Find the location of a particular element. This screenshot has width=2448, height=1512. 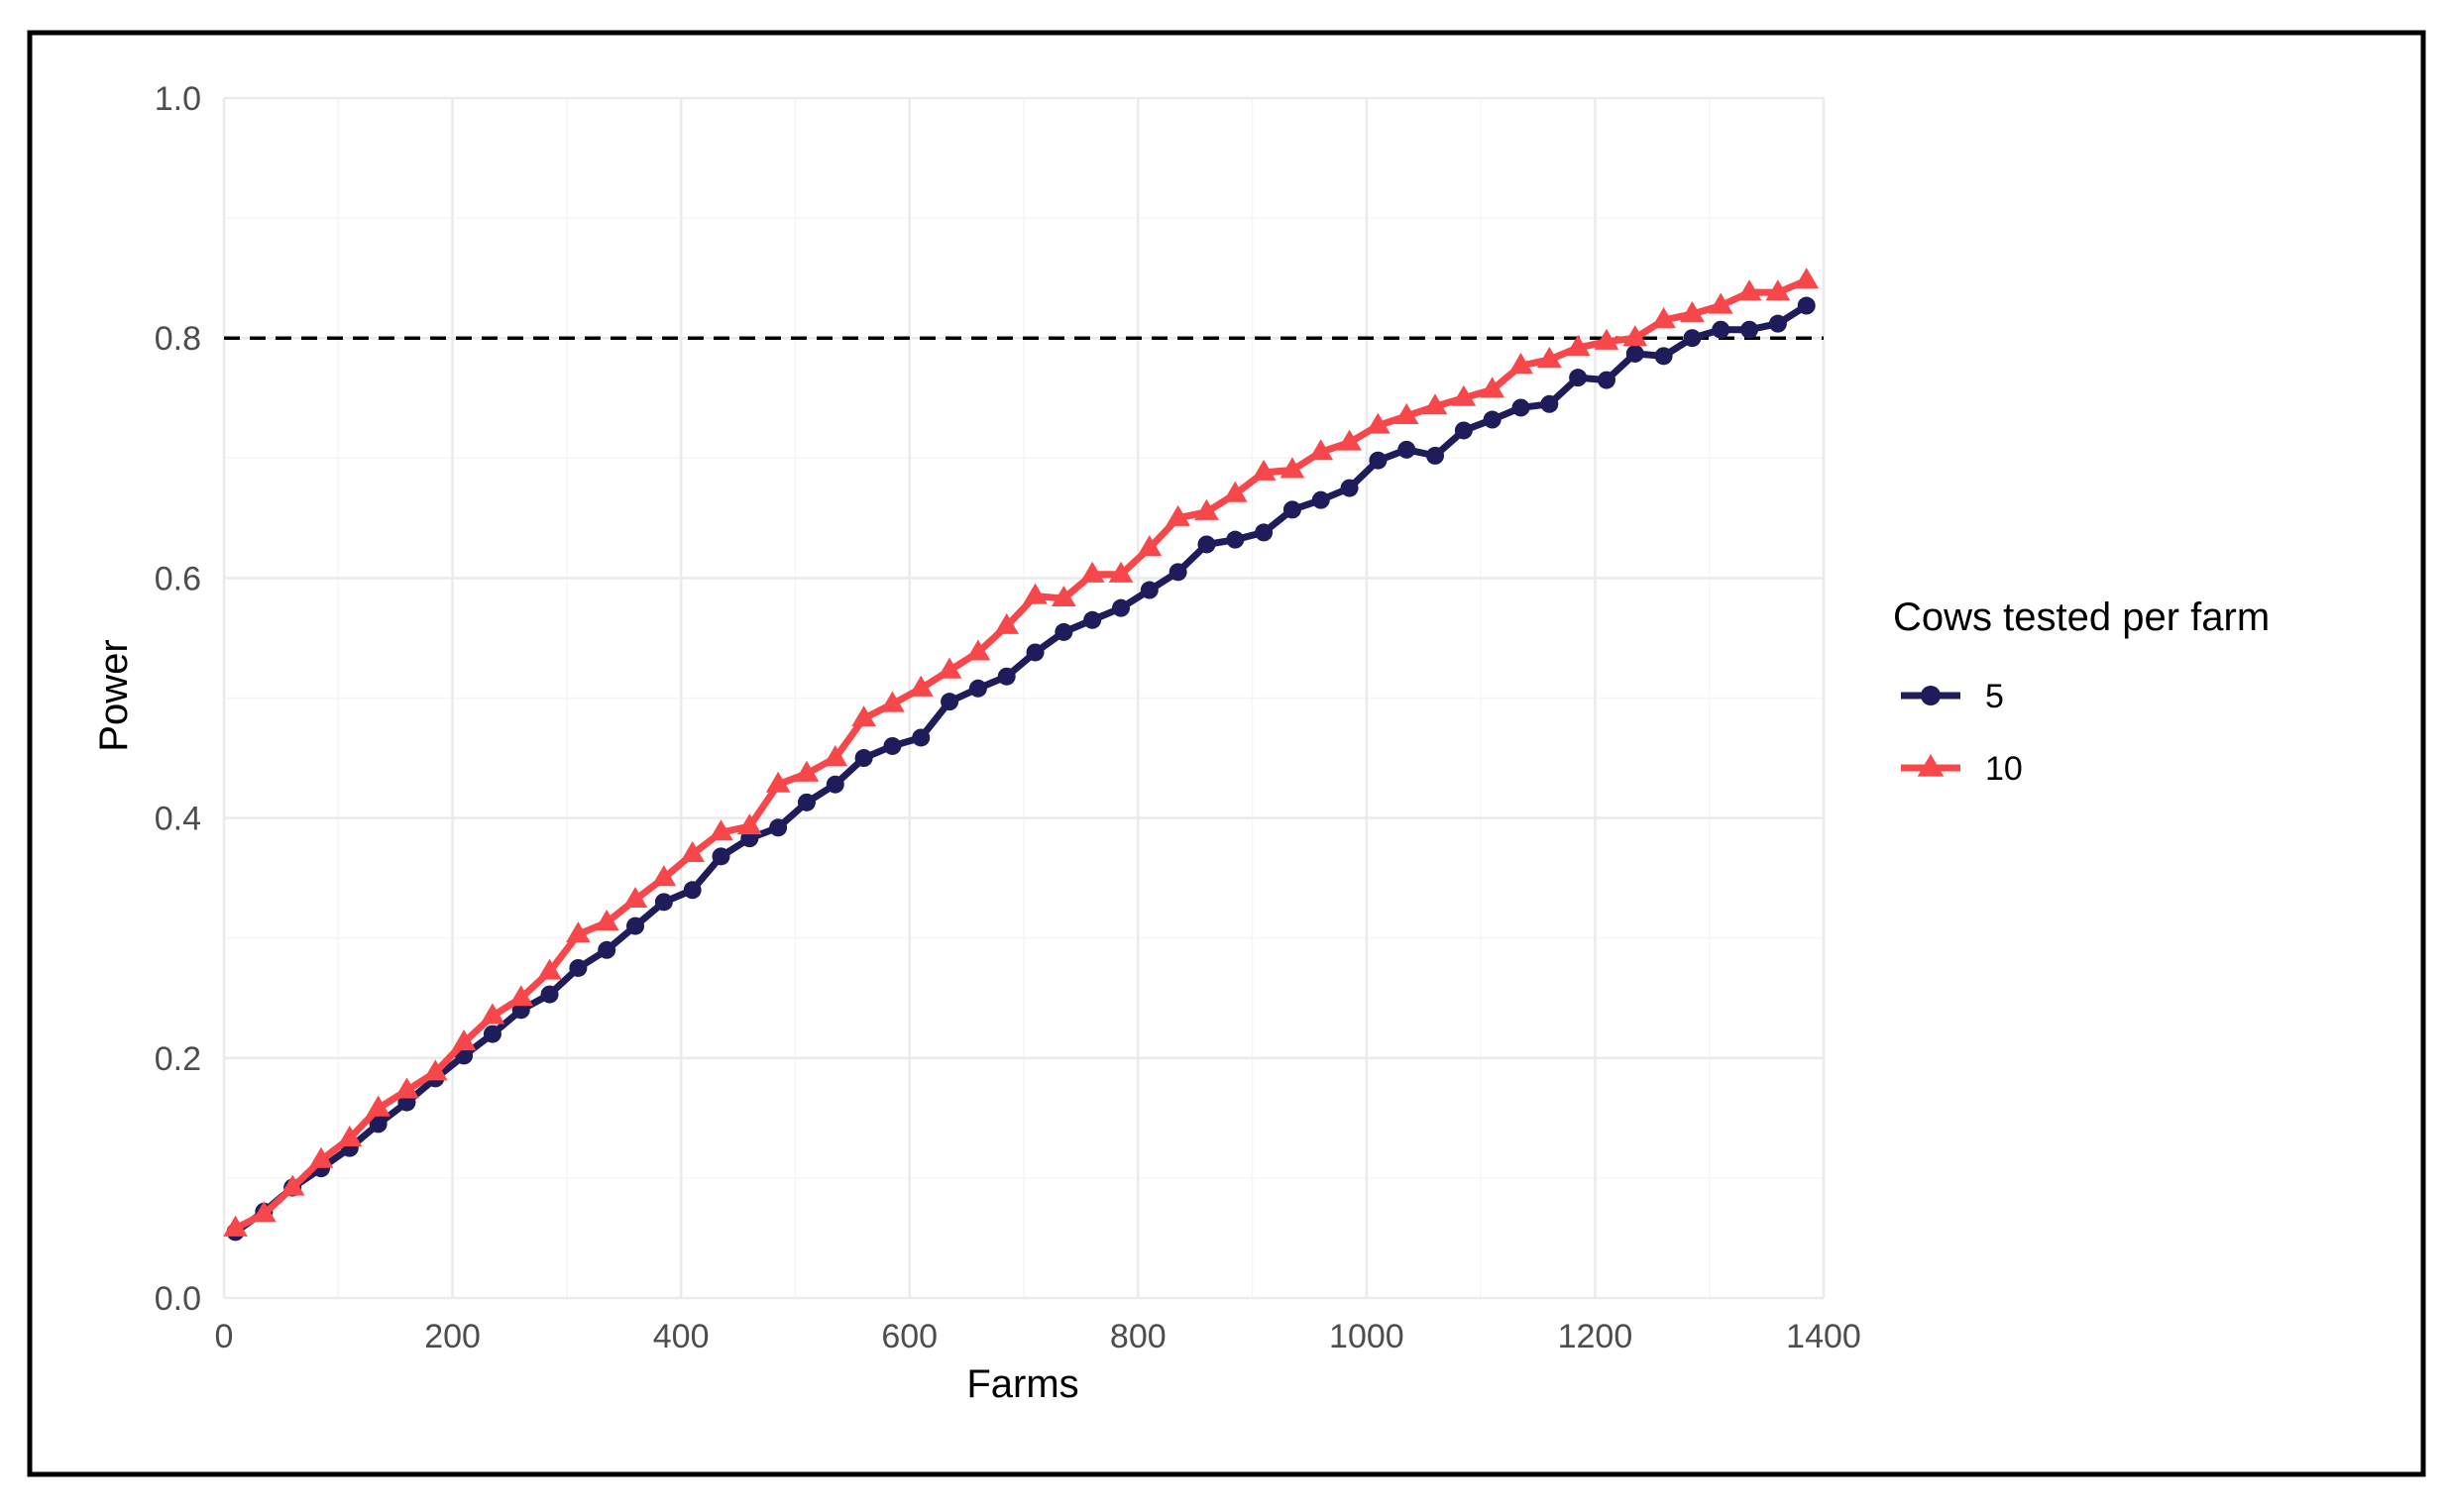

y-tick-label: 0.6 is located at coordinates (178, 579).